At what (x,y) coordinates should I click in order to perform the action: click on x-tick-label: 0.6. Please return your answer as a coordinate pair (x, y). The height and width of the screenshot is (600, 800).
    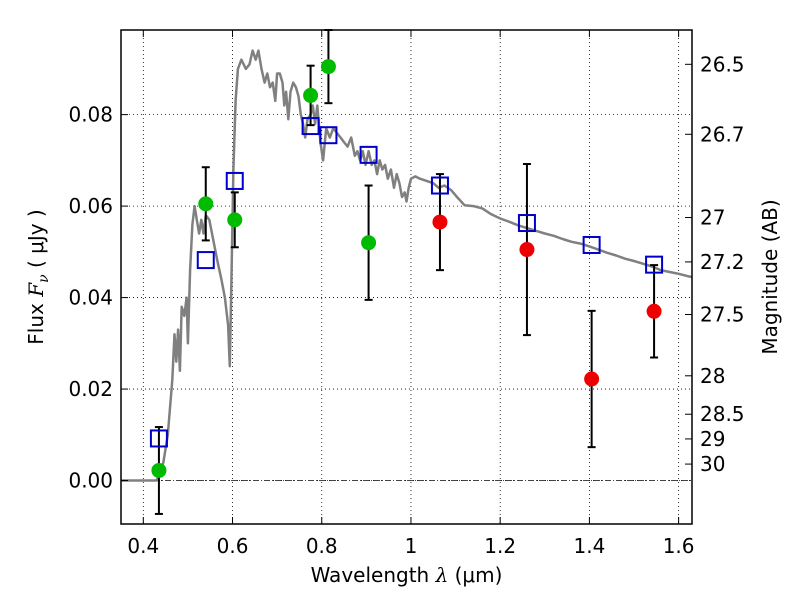
    Looking at the image, I should click on (233, 546).